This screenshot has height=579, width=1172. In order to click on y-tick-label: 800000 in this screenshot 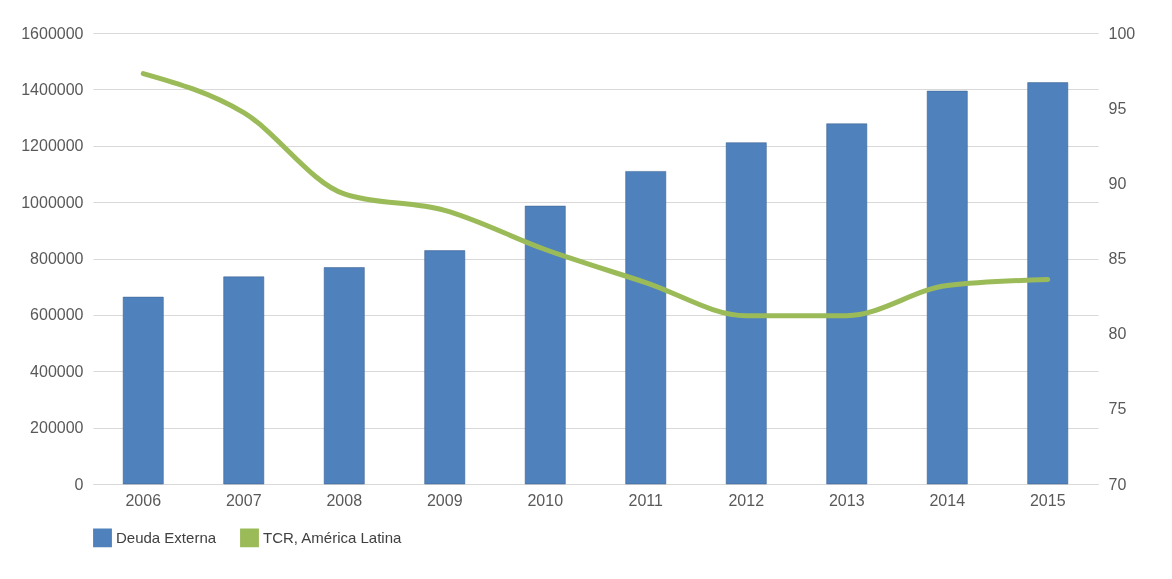, I will do `click(57, 258)`.